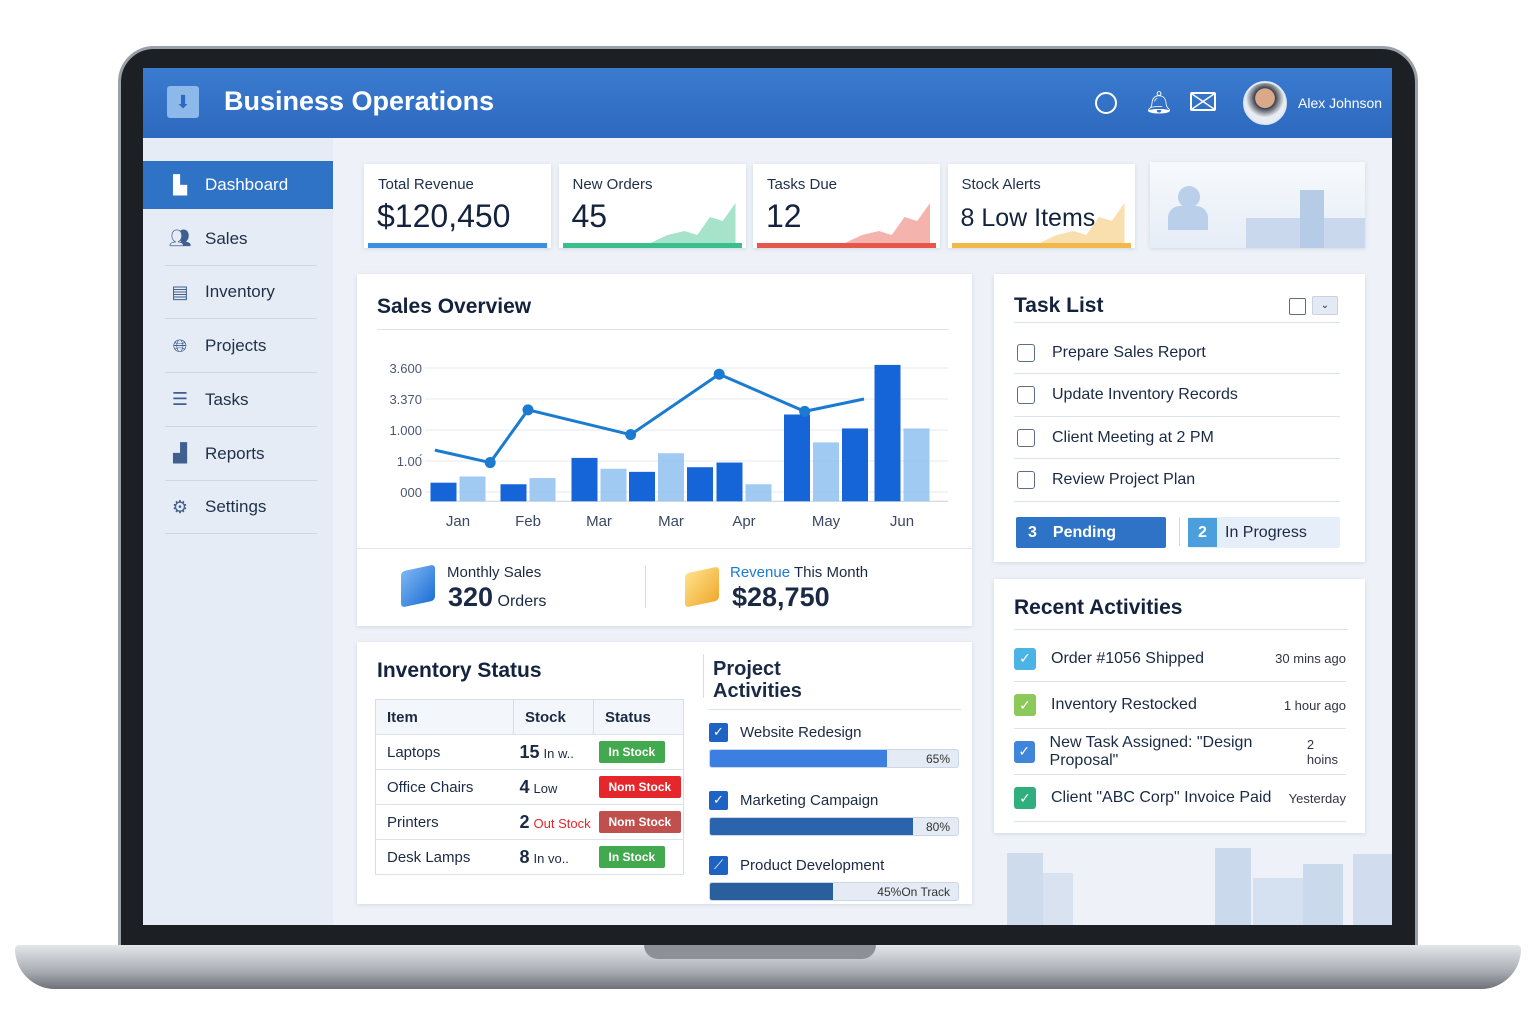 The height and width of the screenshot is (1024, 1536). I want to click on mail-icon, so click(1203, 101).